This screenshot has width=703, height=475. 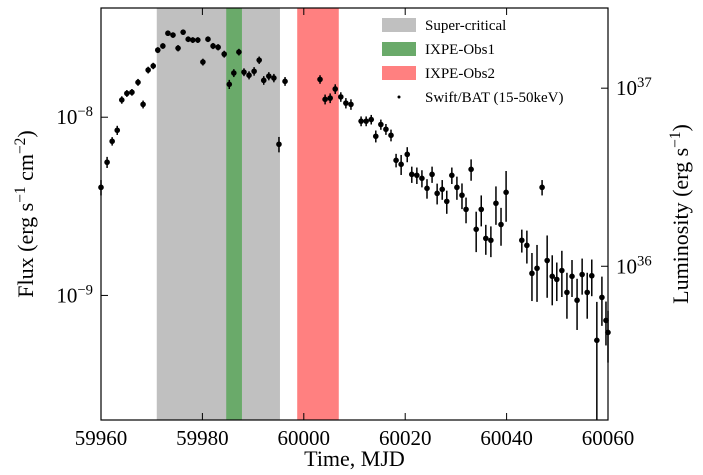 I want to click on legend-label: IXPE-Obs2, so click(x=460, y=74).